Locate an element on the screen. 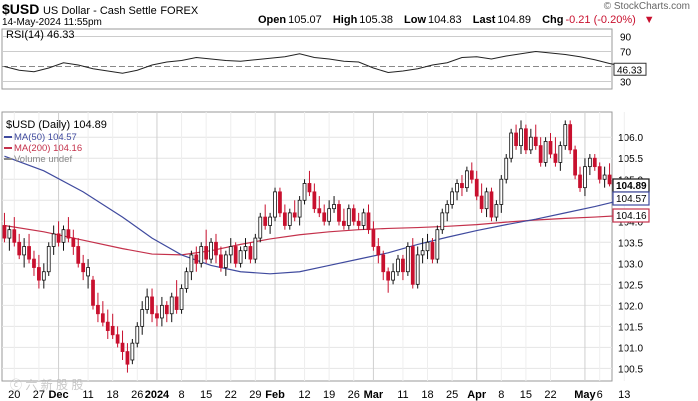  down-arrow-icon: ▼ is located at coordinates (649, 20).